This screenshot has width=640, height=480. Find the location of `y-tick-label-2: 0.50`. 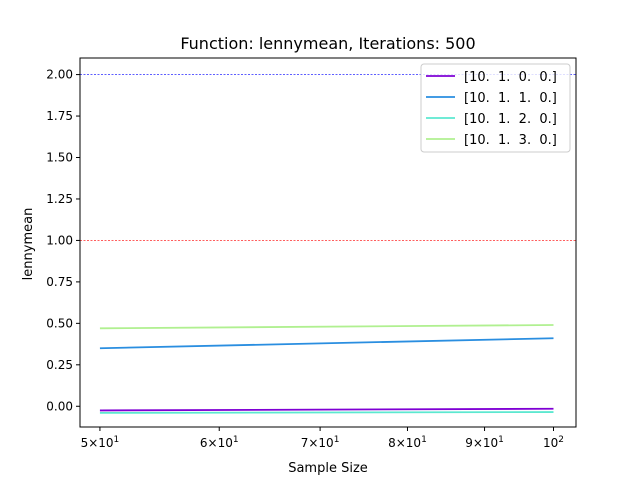

y-tick-label-2: 0.50 is located at coordinates (59, 323).